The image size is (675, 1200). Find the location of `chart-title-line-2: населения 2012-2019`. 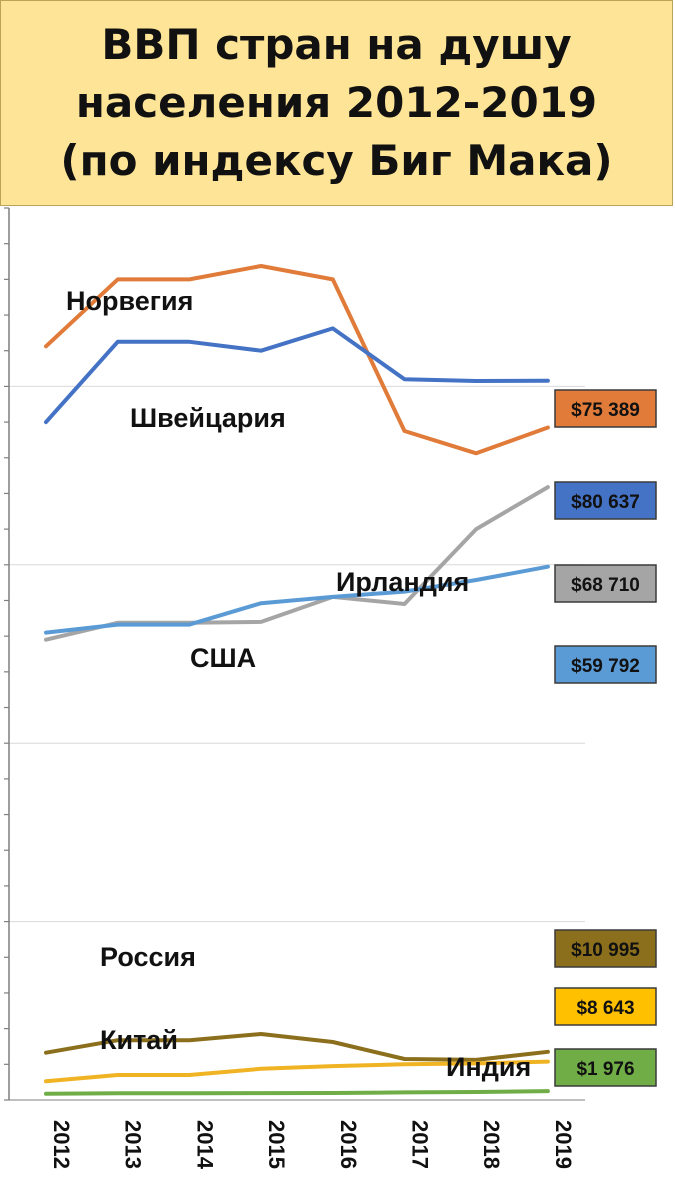

chart-title-line-2: населения 2012-2019 is located at coordinates (336, 102).